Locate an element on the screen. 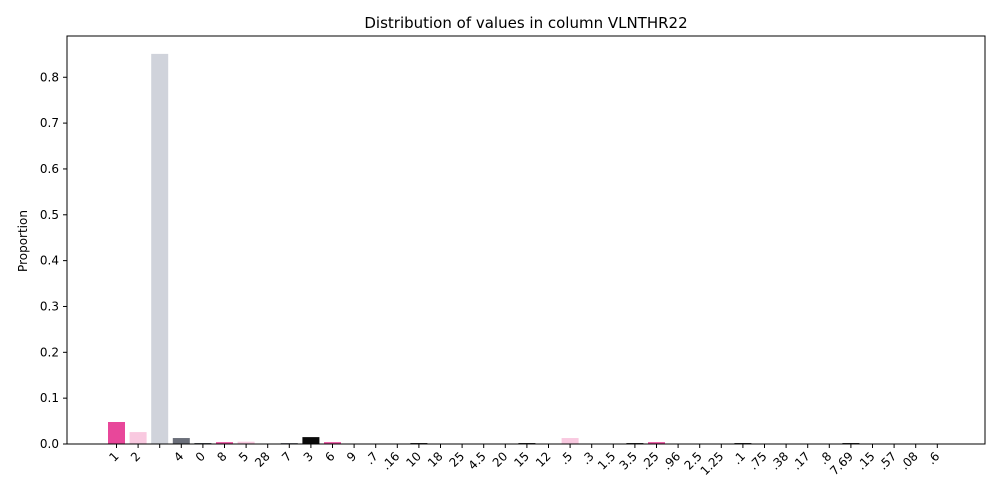 The image size is (1000, 500). x-tick-label-36: .57 is located at coordinates (887, 460).